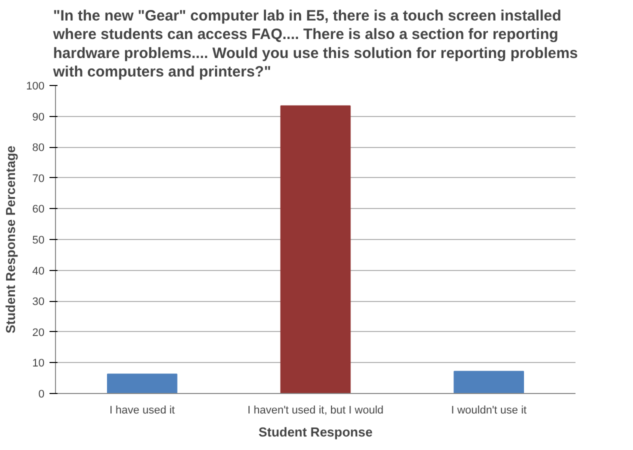  Describe the element at coordinates (38, 240) in the screenshot. I see `y-tick-label: 50` at that location.